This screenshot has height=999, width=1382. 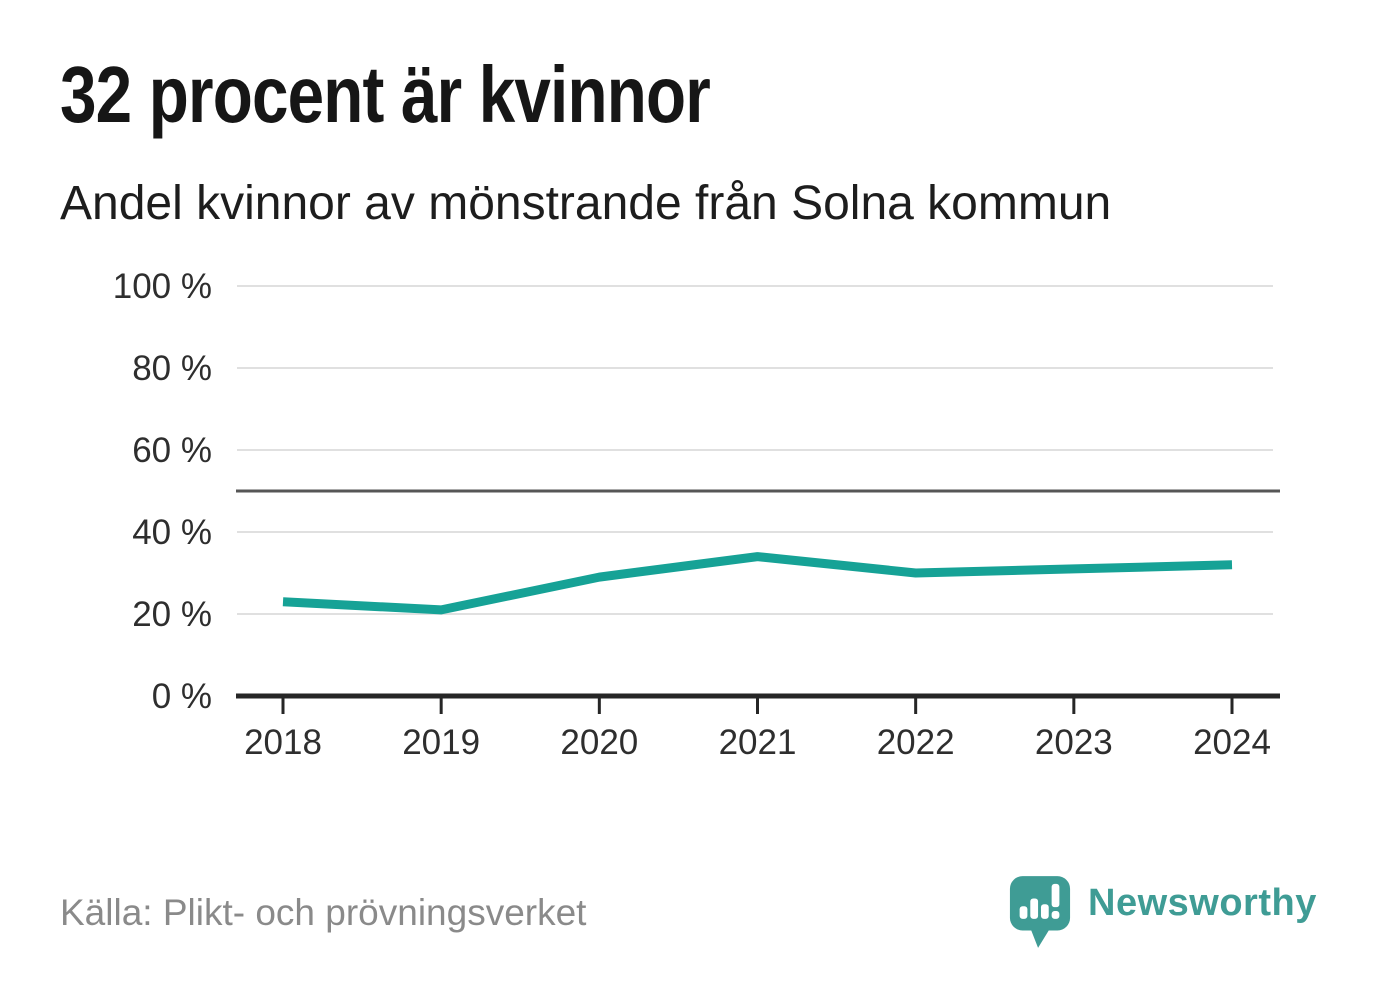 What do you see at coordinates (758, 742) in the screenshot?
I see `x-tick-label: 2021` at bounding box center [758, 742].